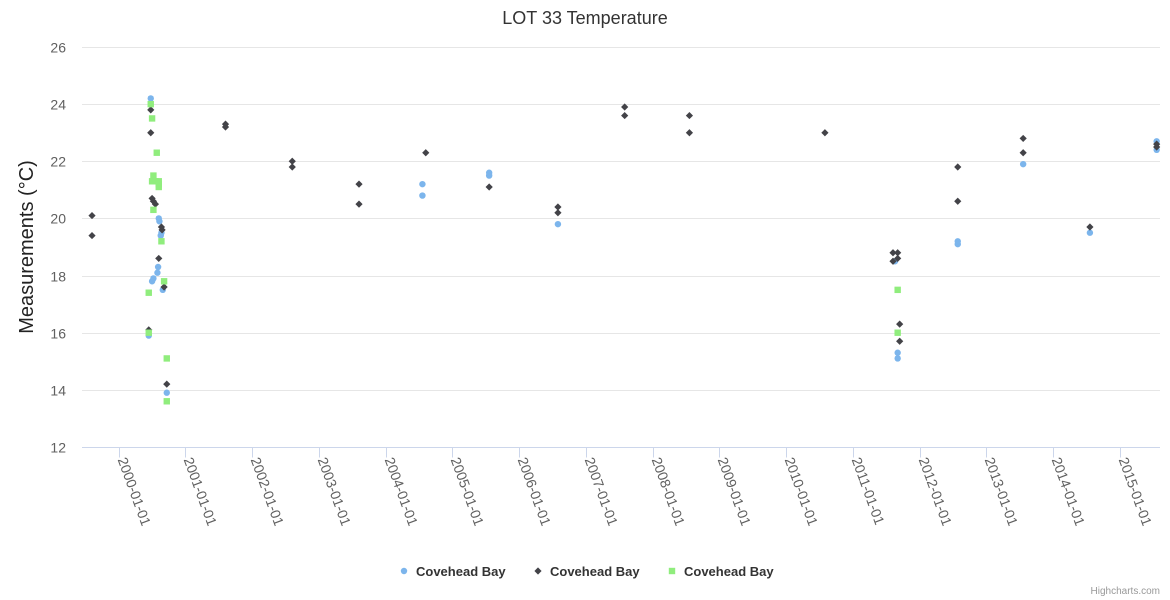 The width and height of the screenshot is (1170, 600). I want to click on y-tick-label: 26, so click(58, 48).